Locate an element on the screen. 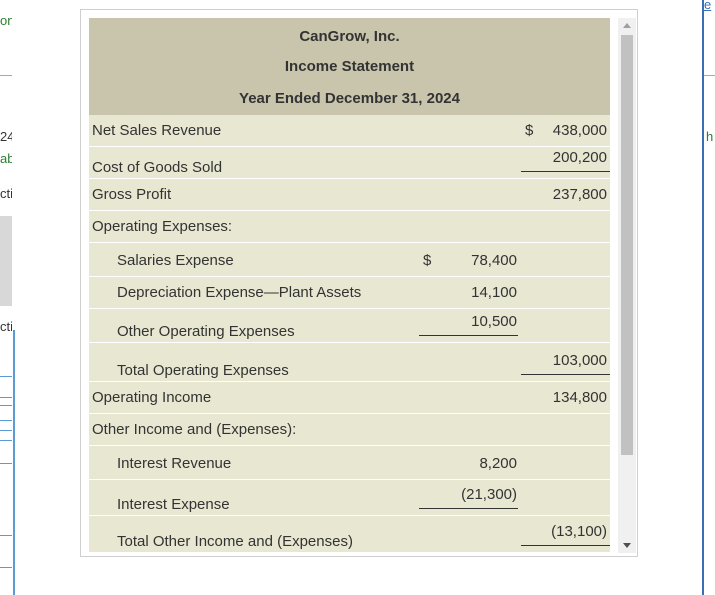  statement-period: Year Ended December 31, 2024 is located at coordinates (349, 98).